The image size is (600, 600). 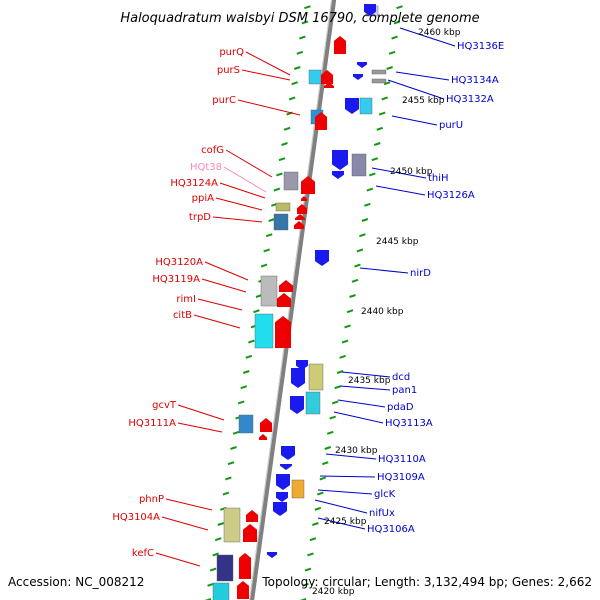 I want to click on gene-label-left: kefC, so click(x=143, y=553).